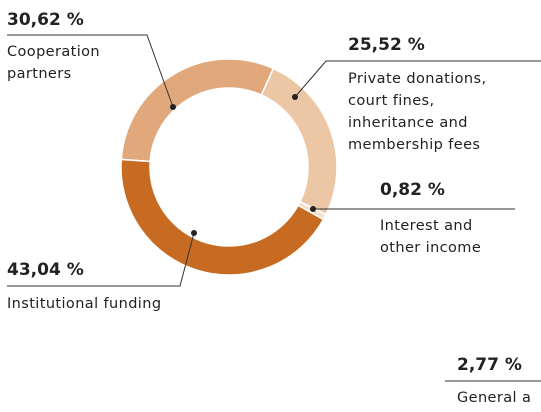 Image resolution: width=541 pixels, height=412 pixels. What do you see at coordinates (386, 45) in the screenshot?
I see `value-label: 25,52 %` at bounding box center [386, 45].